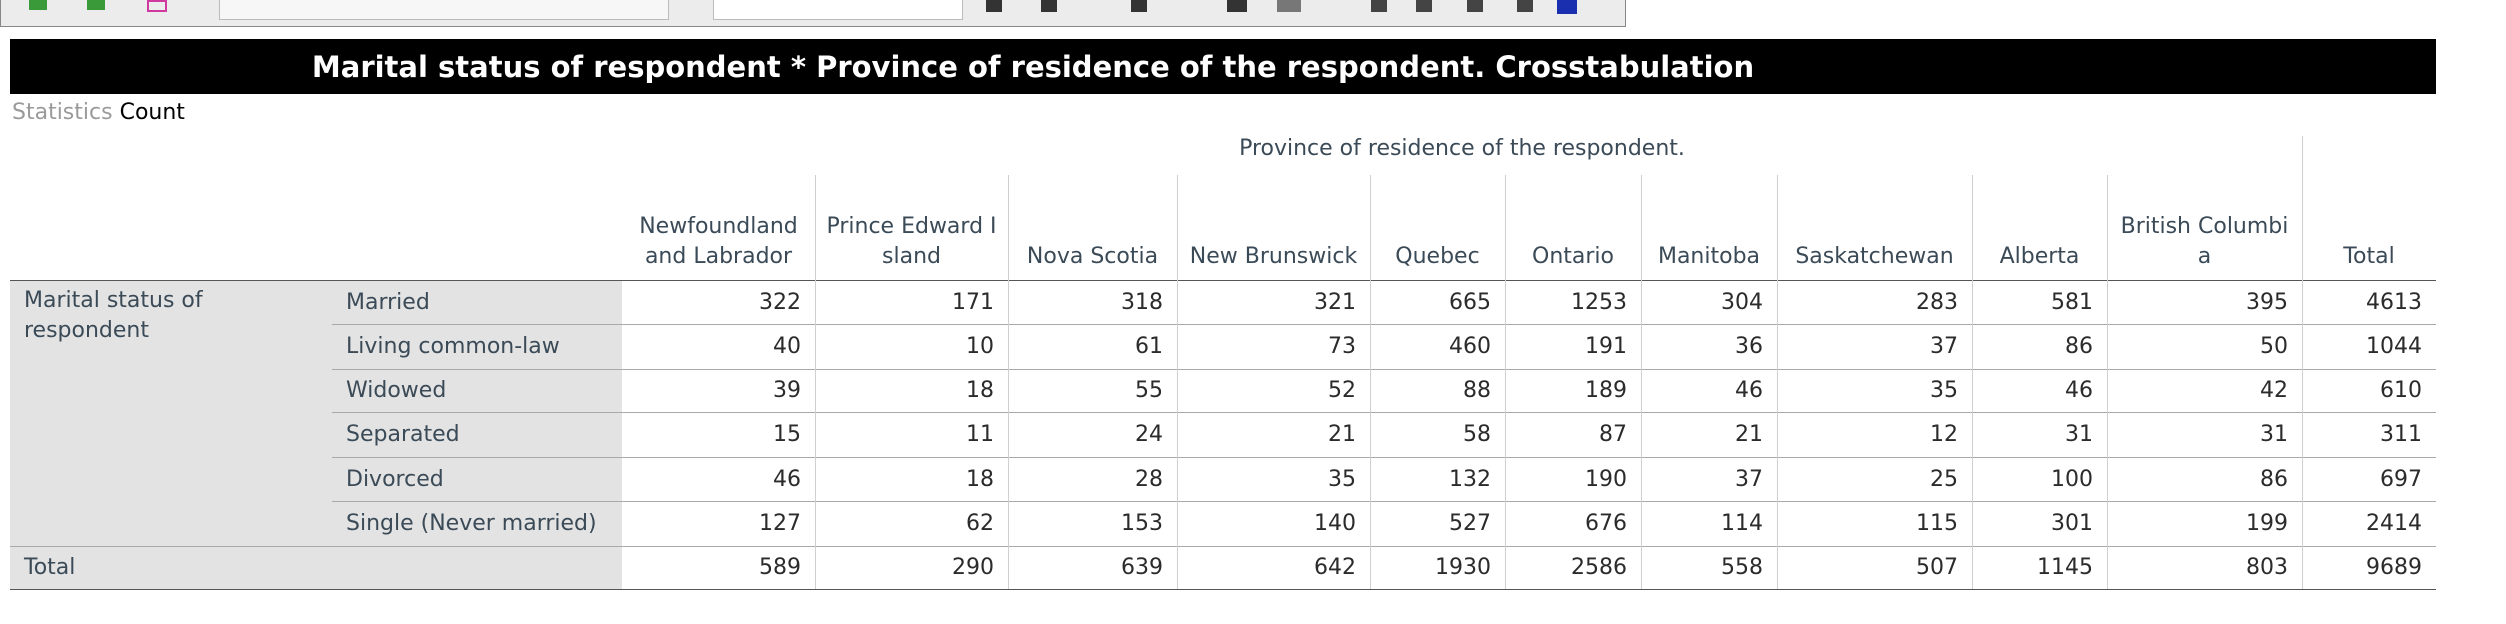 The image size is (2506, 624). Describe the element at coordinates (2065, 567) in the screenshot. I see `value-cell: 1145` at that location.